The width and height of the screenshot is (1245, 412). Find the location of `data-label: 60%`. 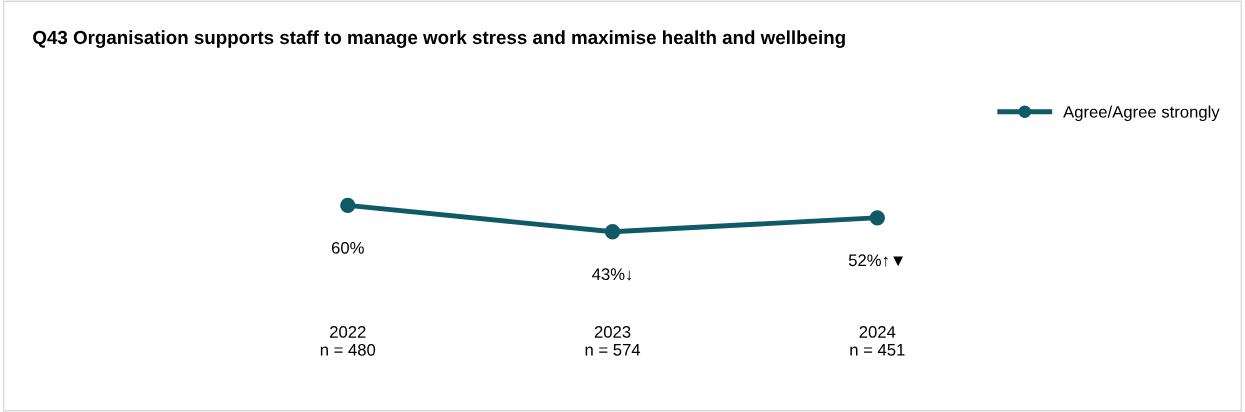

data-label: 60% is located at coordinates (347, 247).